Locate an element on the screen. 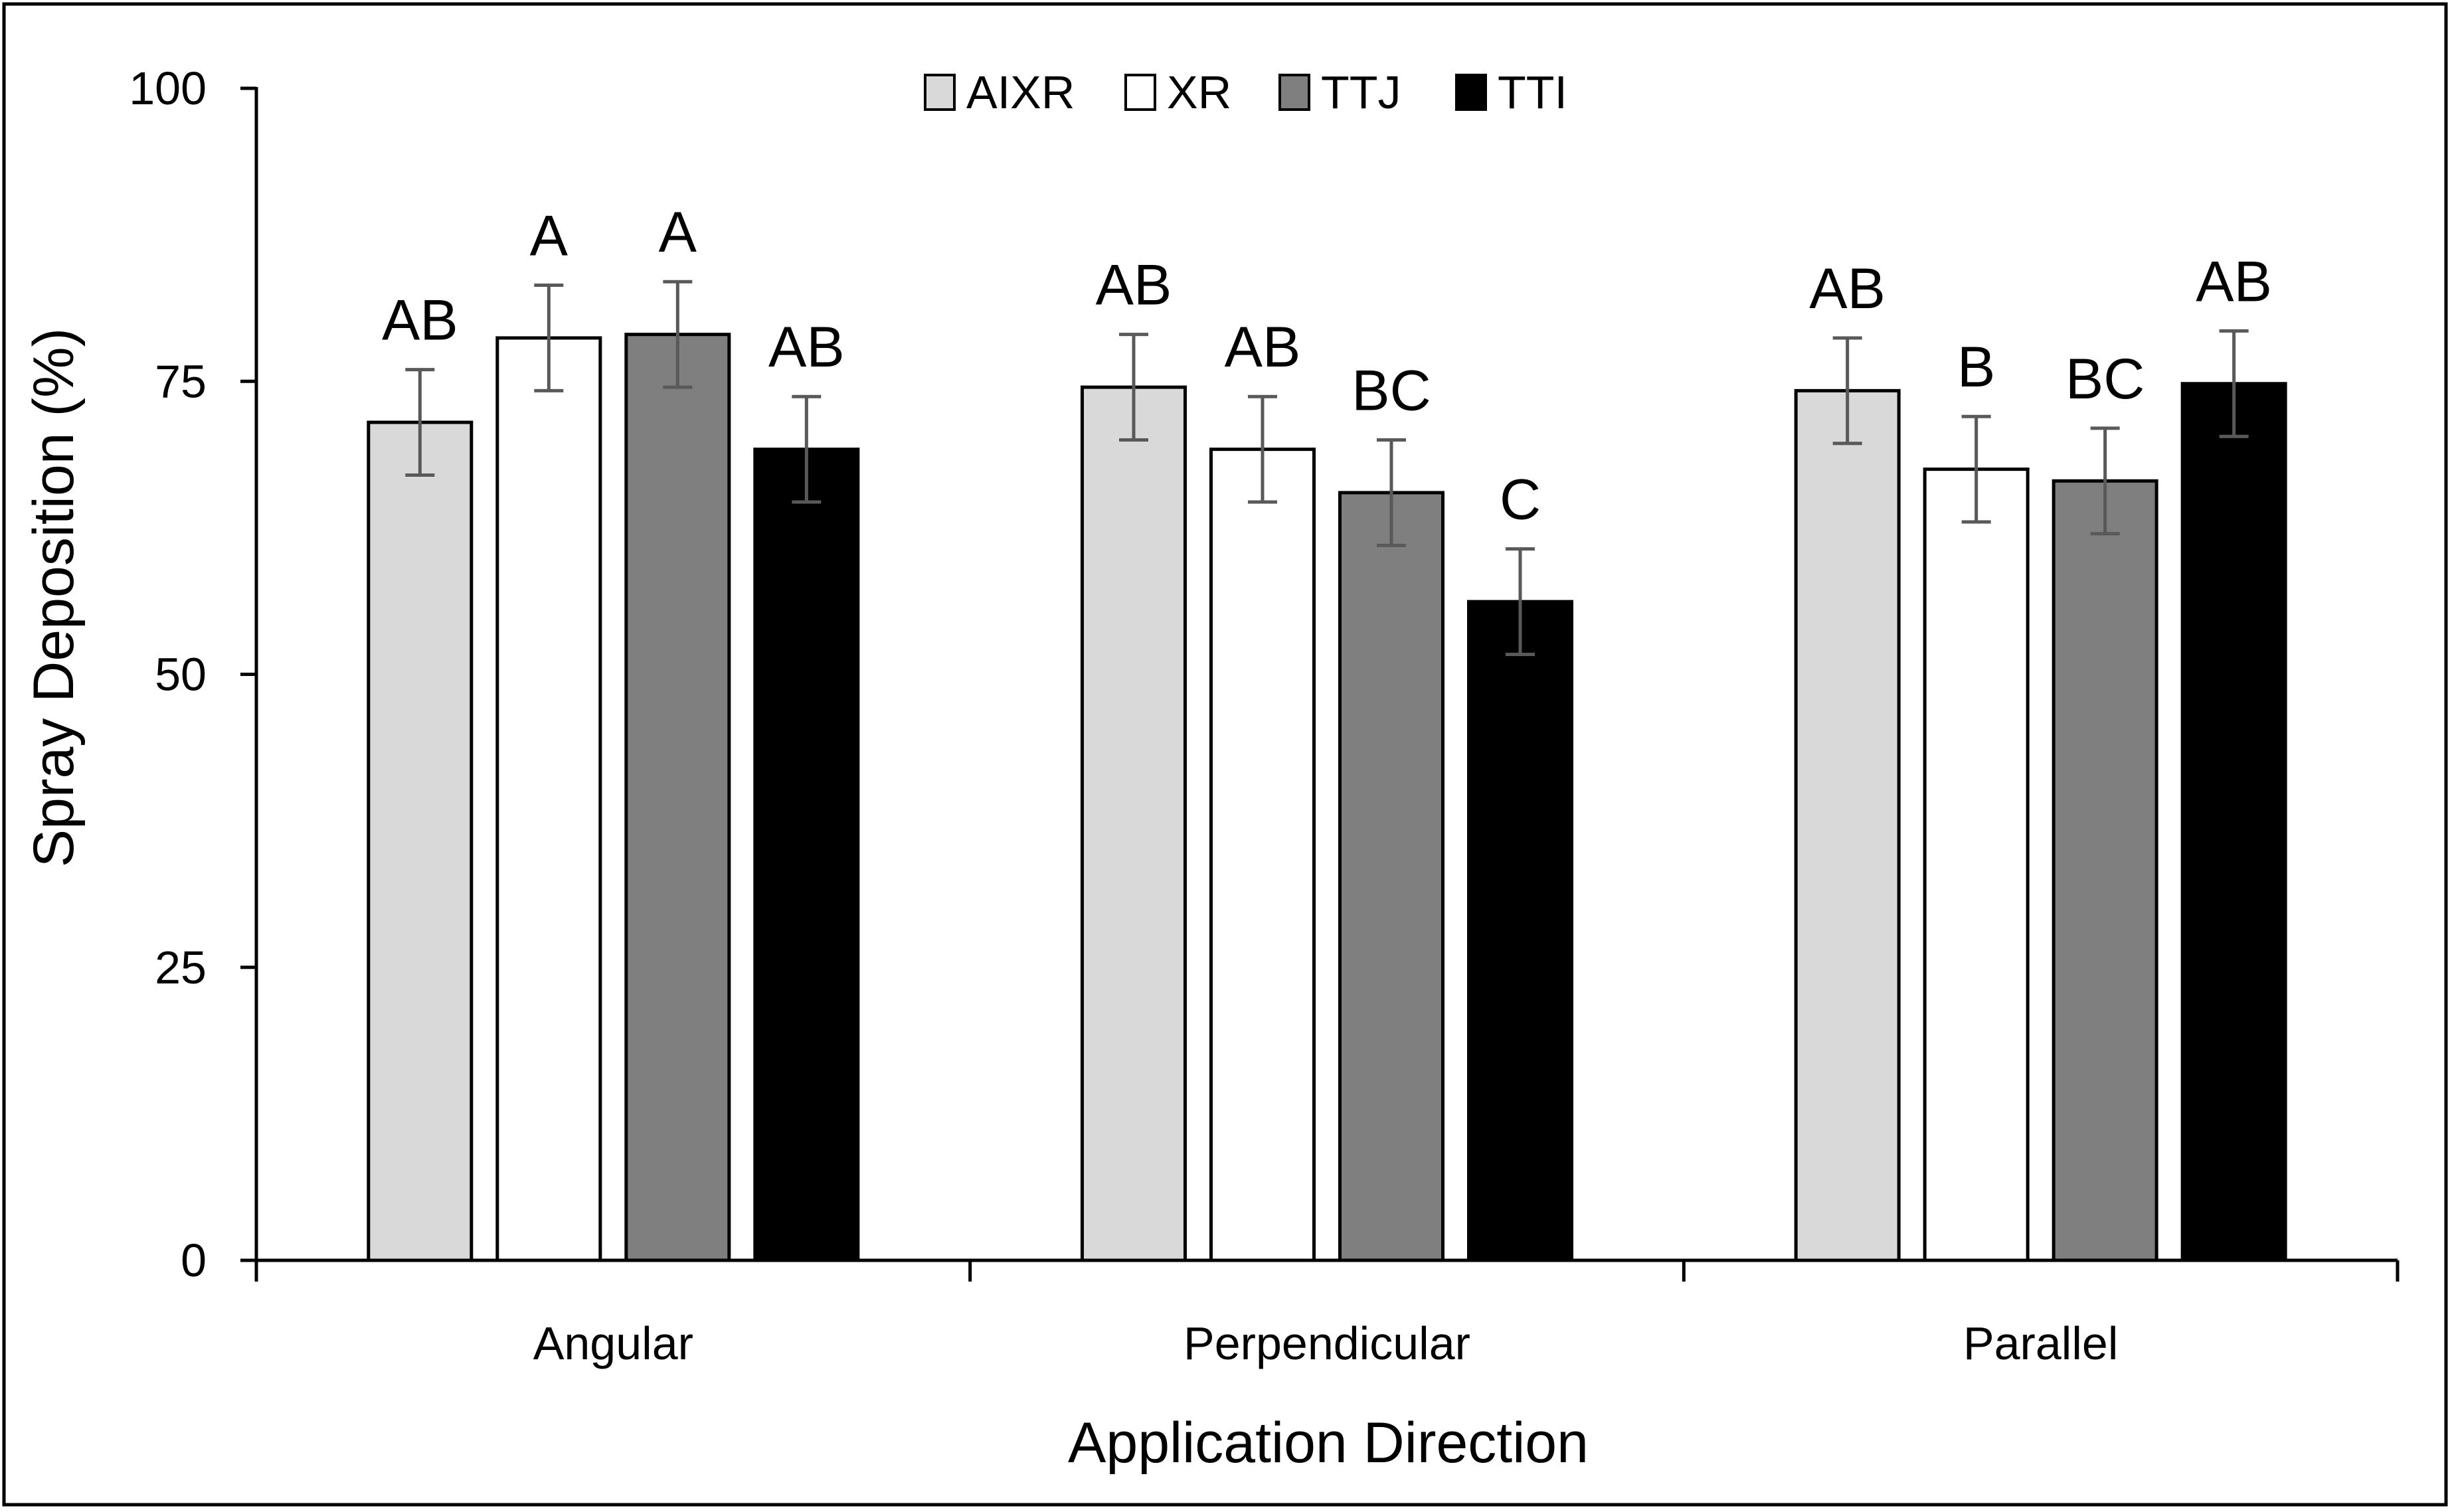  x-axis-title: Application Direction is located at coordinates (1329, 1443).